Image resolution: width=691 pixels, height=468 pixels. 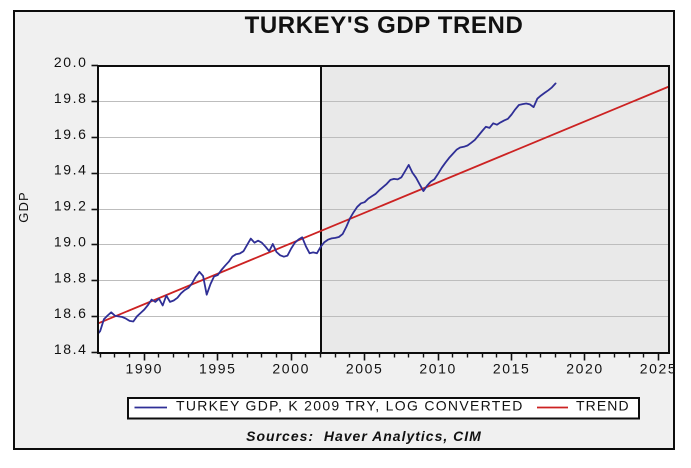 I want to click on svg-text: 18.4, so click(x=71, y=349).